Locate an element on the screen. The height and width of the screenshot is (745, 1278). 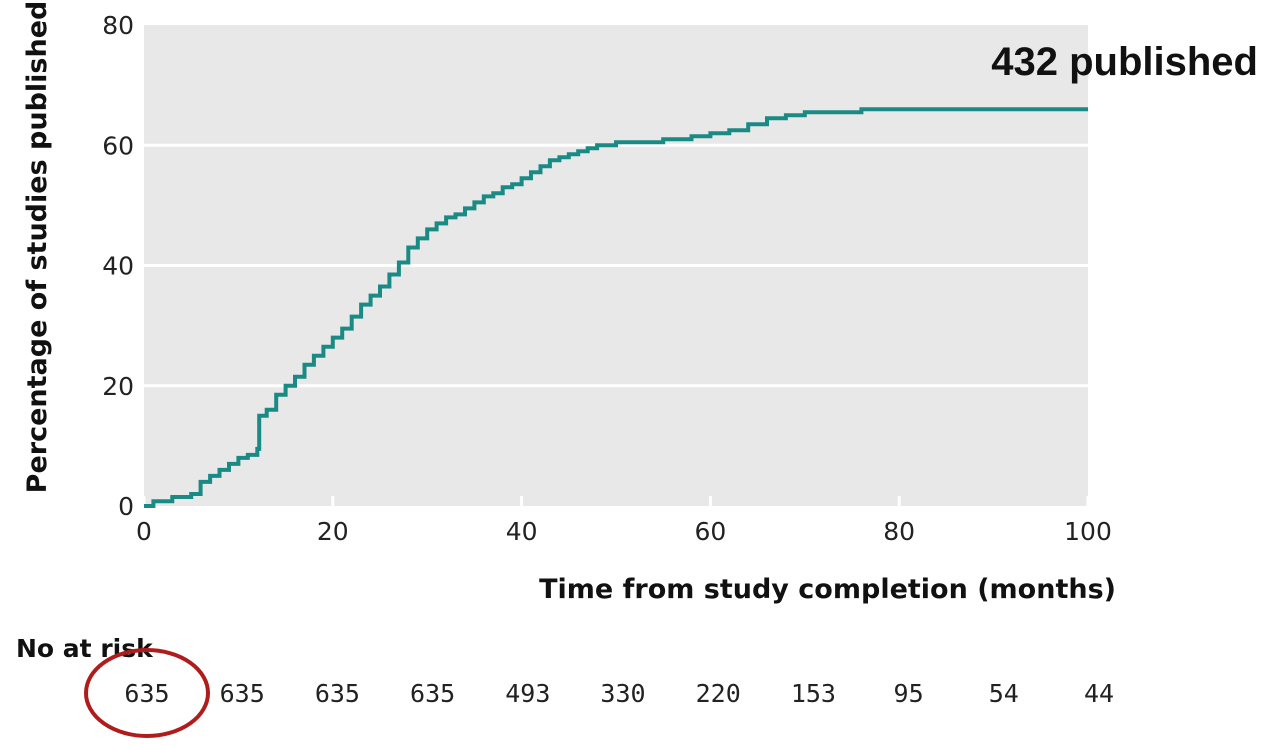
y-axis-title: Percentage of studies published is located at coordinates (37, 247).